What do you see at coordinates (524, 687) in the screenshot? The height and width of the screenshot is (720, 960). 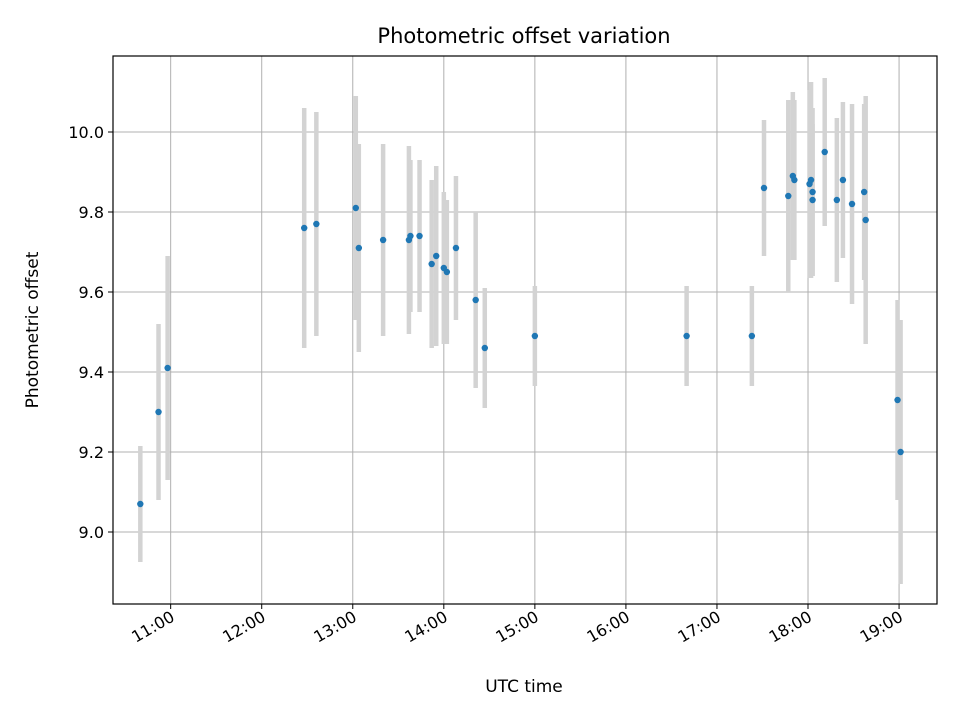 I see `x-axis-label: UTC time` at bounding box center [524, 687].